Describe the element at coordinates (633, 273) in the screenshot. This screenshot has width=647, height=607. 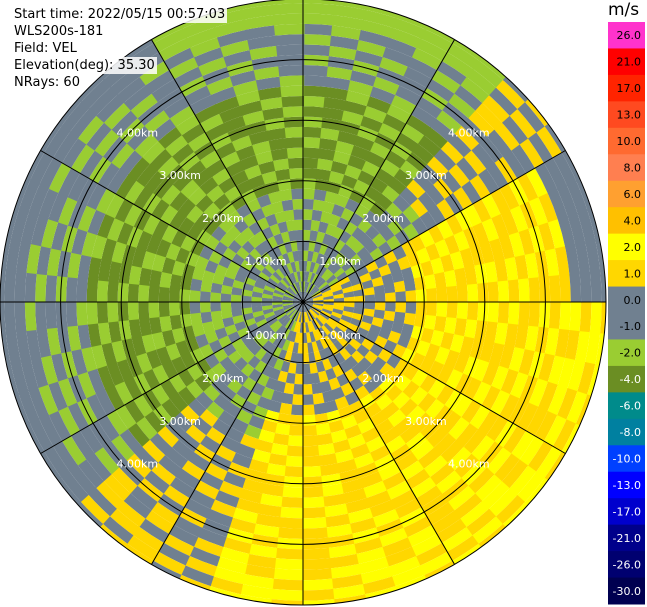
I see `colorbar-tick-label: 1.0` at that location.